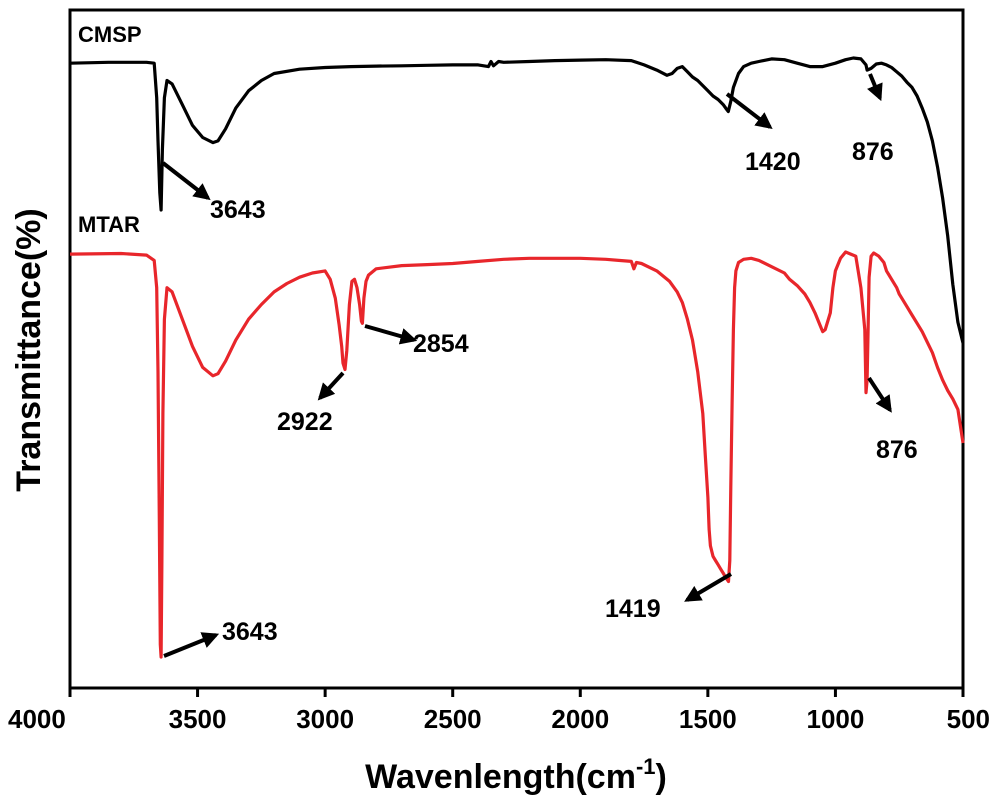 The height and width of the screenshot is (805, 997). I want to click on x-tick-label-1000: 1000, so click(836, 719).